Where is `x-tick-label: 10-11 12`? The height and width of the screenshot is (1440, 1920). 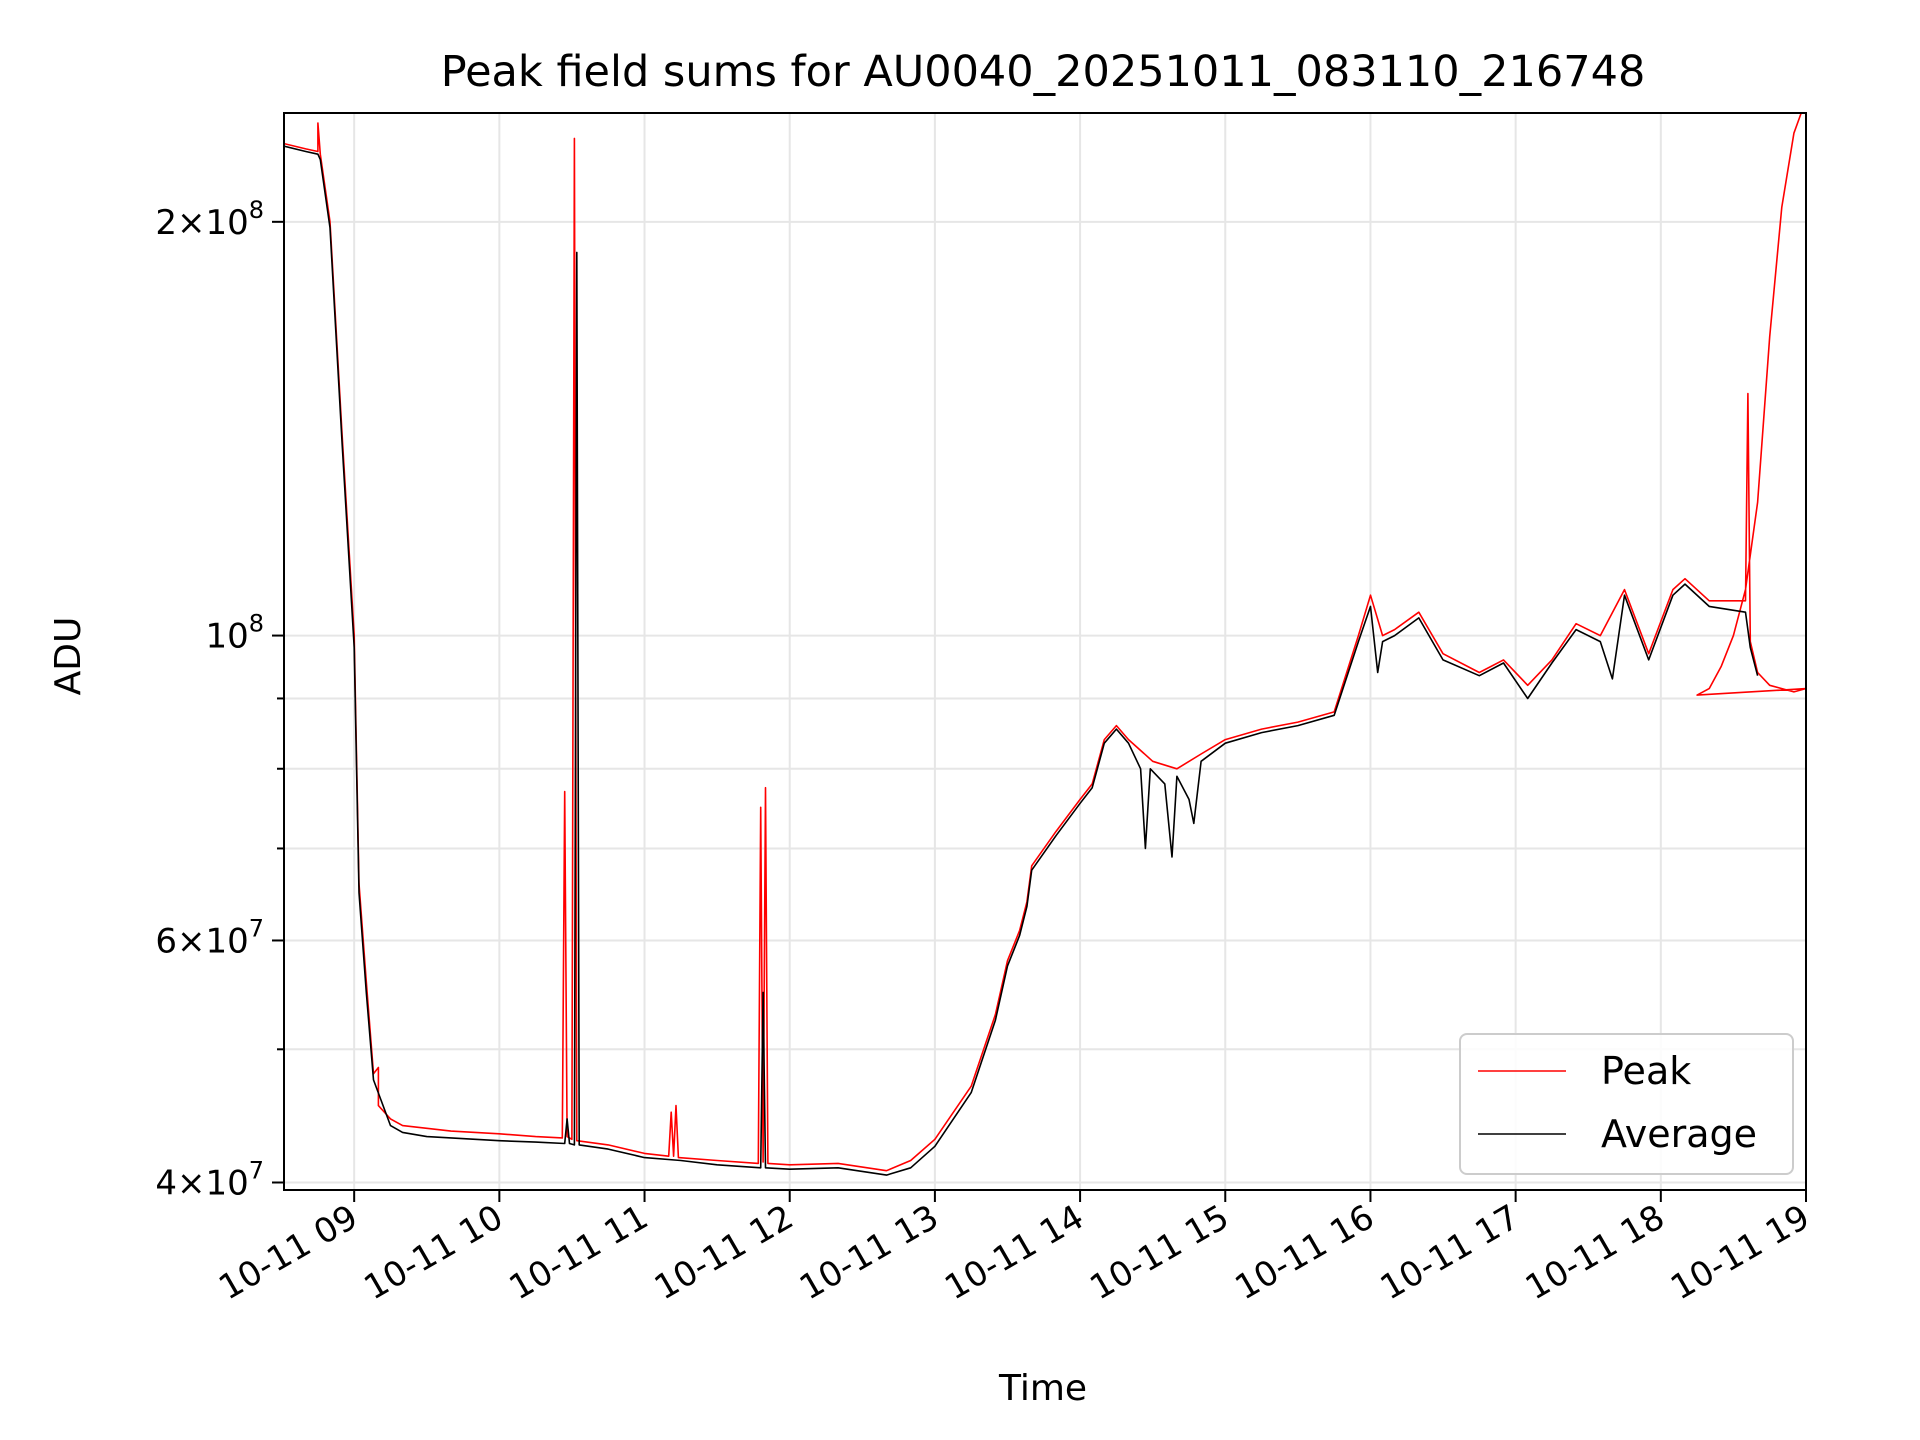
x-tick-label: 10-11 12 is located at coordinates (724, 1252).